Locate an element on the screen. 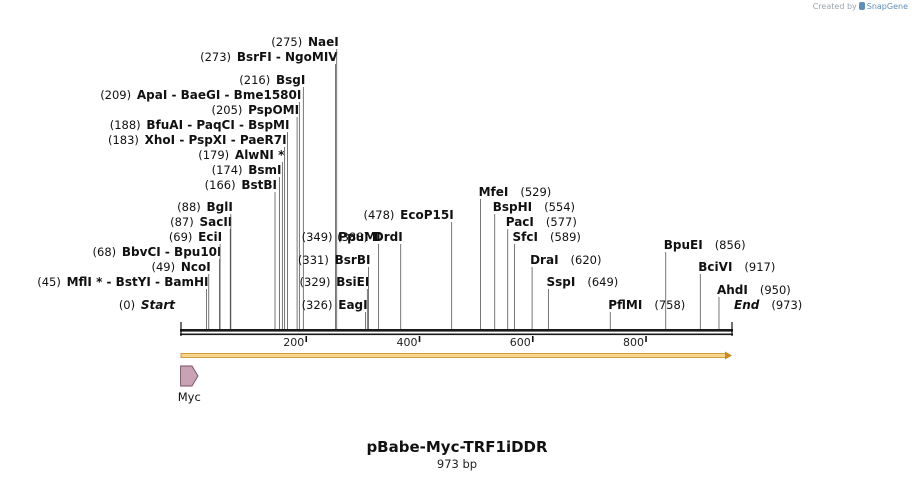  site-label: (179) AlwNI * is located at coordinates (241, 155).